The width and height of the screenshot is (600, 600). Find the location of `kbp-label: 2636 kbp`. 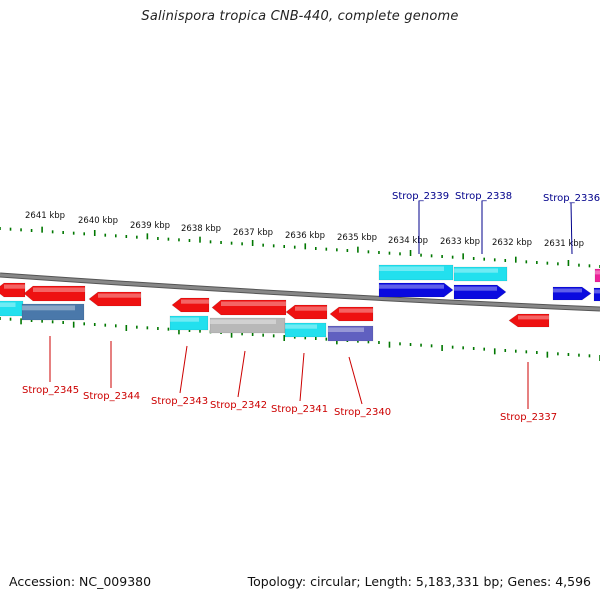

kbp-label: 2636 kbp is located at coordinates (305, 236).